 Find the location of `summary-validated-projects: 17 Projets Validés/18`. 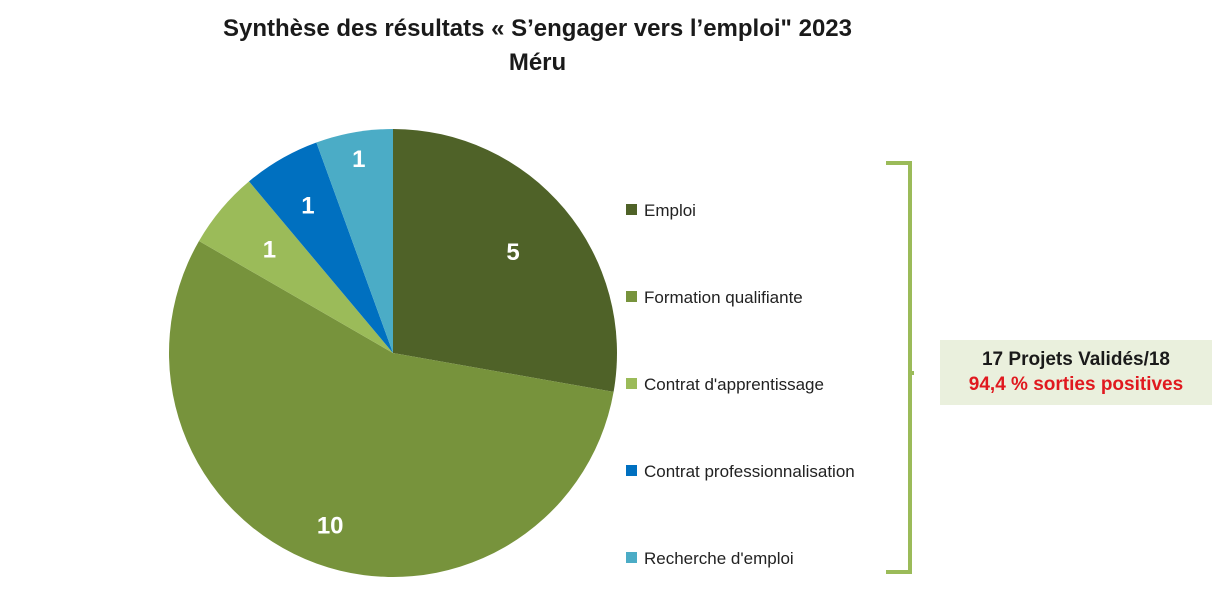

summary-validated-projects: 17 Projets Validés/18 is located at coordinates (1075, 359).